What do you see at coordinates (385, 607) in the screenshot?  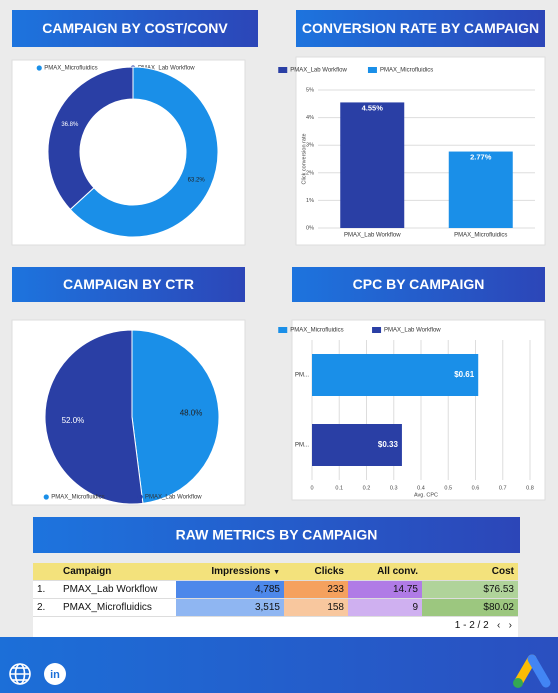 I see `cell: 9` at bounding box center [385, 607].